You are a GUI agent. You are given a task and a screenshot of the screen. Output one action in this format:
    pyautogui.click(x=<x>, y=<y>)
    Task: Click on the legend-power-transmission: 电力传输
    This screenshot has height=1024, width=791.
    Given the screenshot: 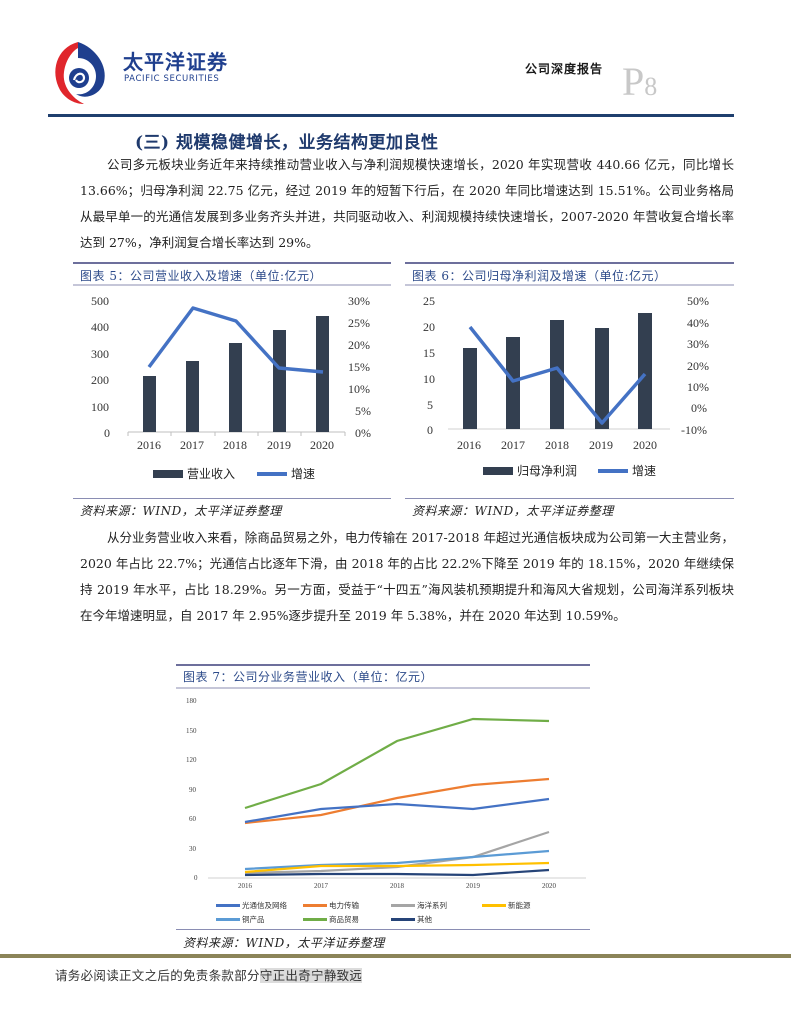 What is the action you would take?
    pyautogui.click(x=331, y=905)
    